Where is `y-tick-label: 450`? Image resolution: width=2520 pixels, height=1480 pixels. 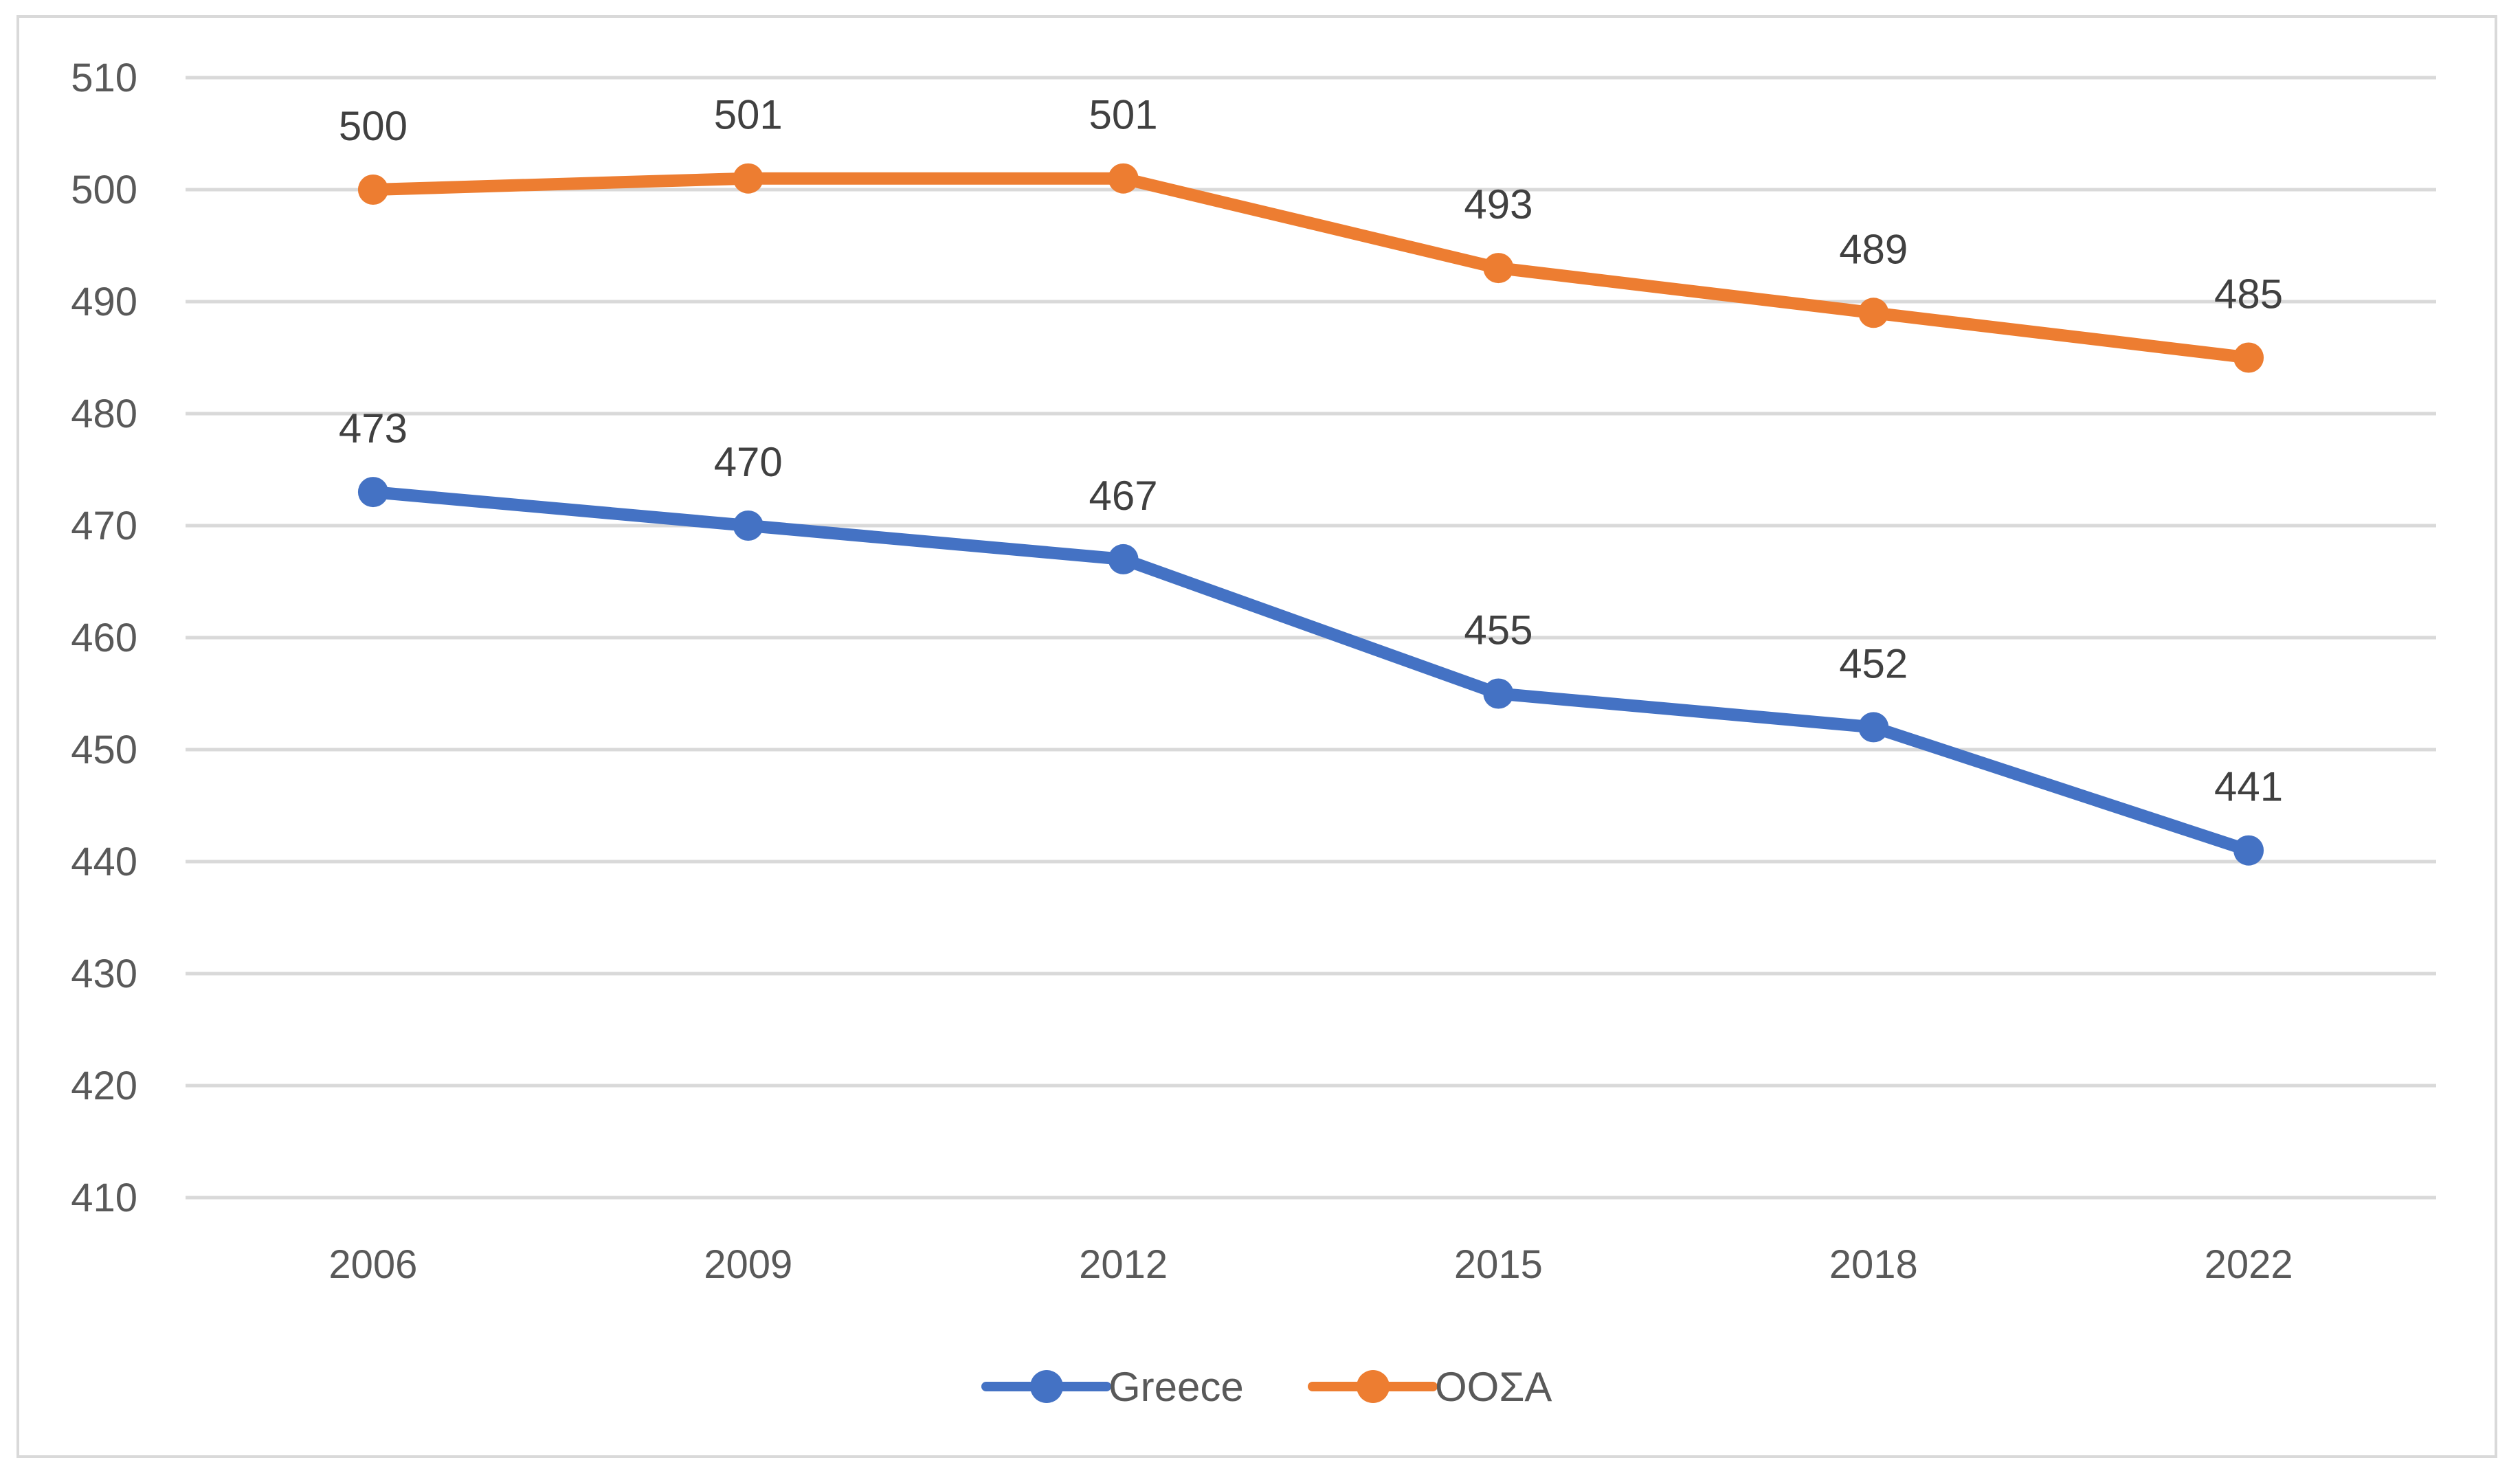 y-tick-label: 450 is located at coordinates (104, 750).